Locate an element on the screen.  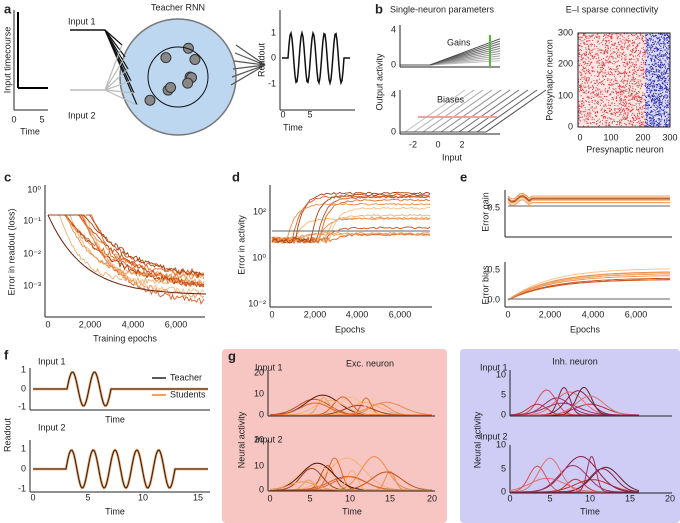
text-label: Gains is located at coordinates (459, 42).